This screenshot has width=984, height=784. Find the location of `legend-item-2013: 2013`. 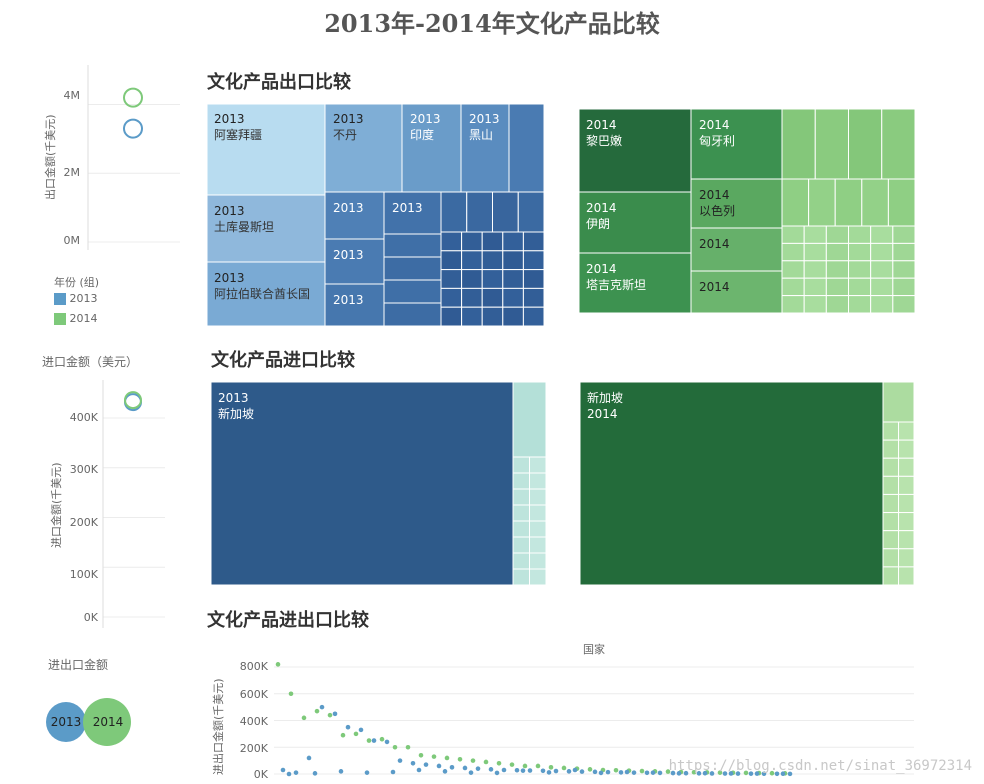

legend-item-2013: 2013 is located at coordinates (76, 298).